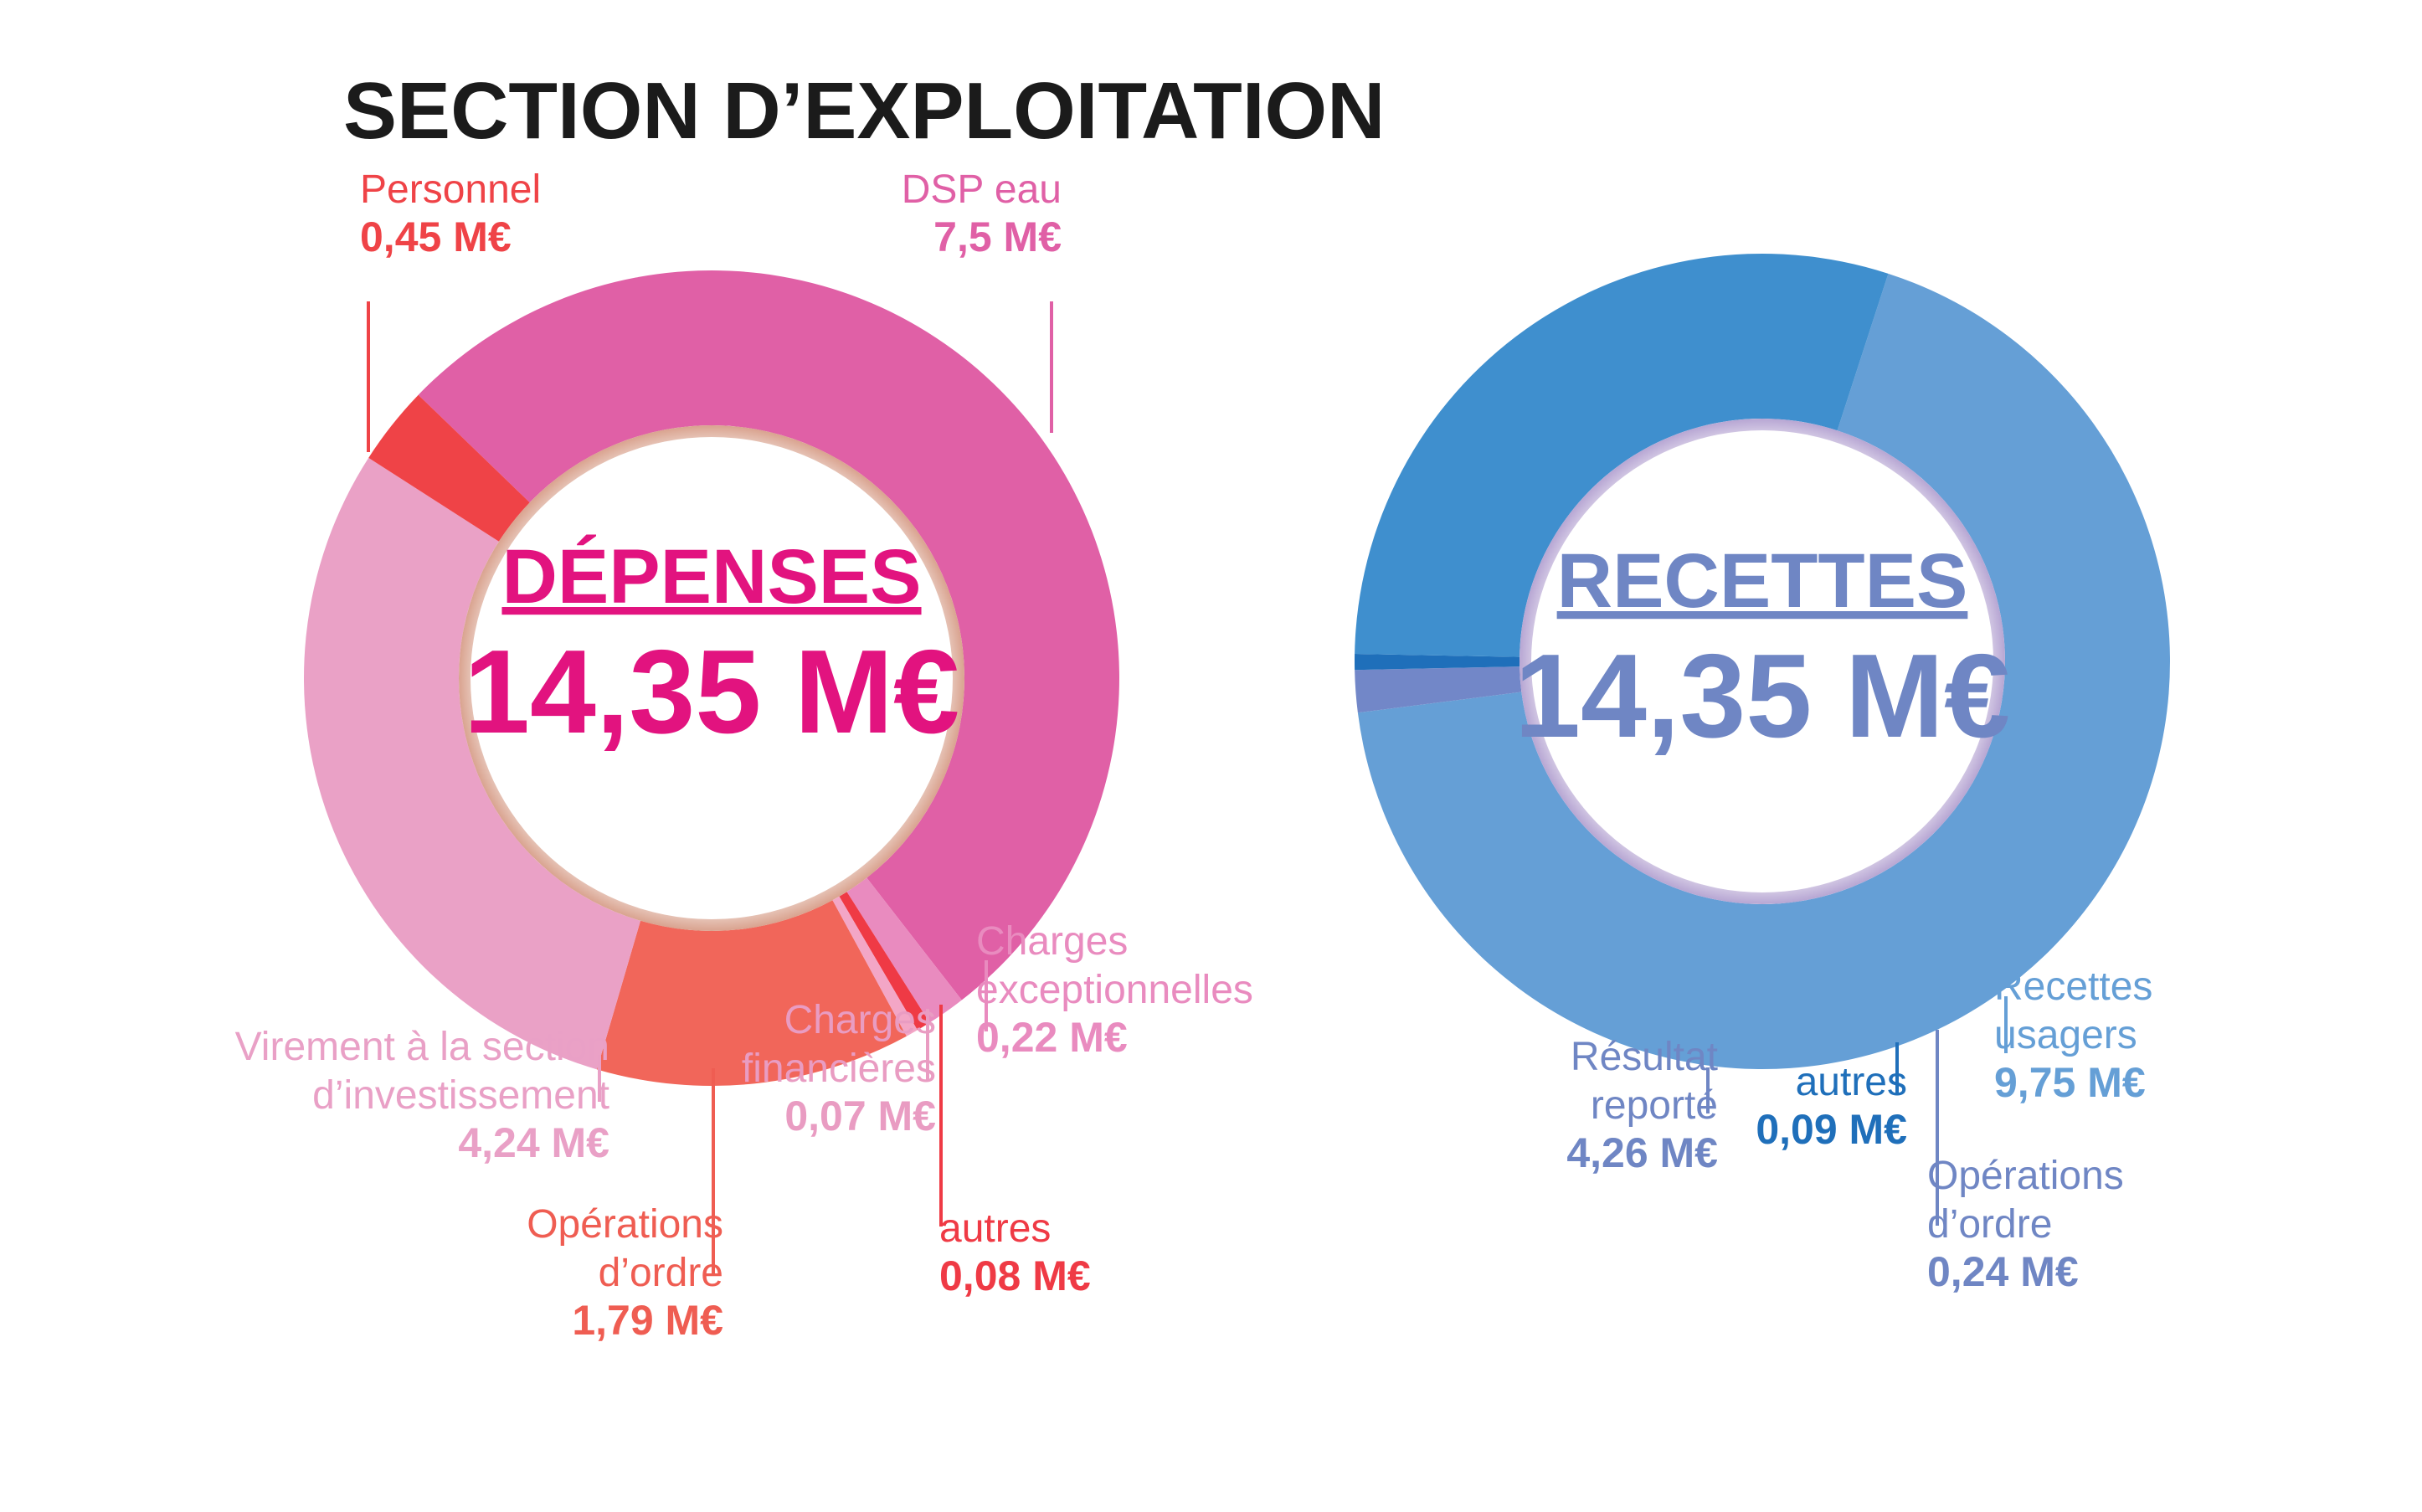 The width and height of the screenshot is (2422, 1512). Describe the element at coordinates (997, 236) in the screenshot. I see `depenses-label-value: 7,5 M€` at that location.